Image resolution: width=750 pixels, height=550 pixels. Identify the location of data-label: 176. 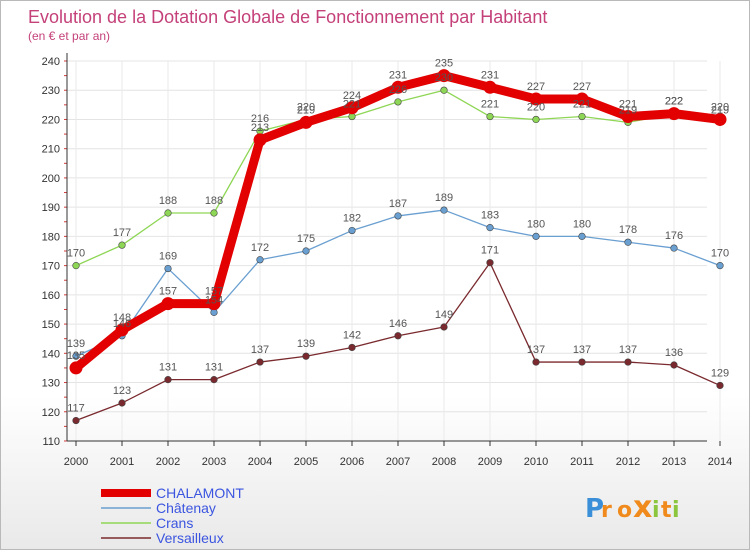
(674, 236).